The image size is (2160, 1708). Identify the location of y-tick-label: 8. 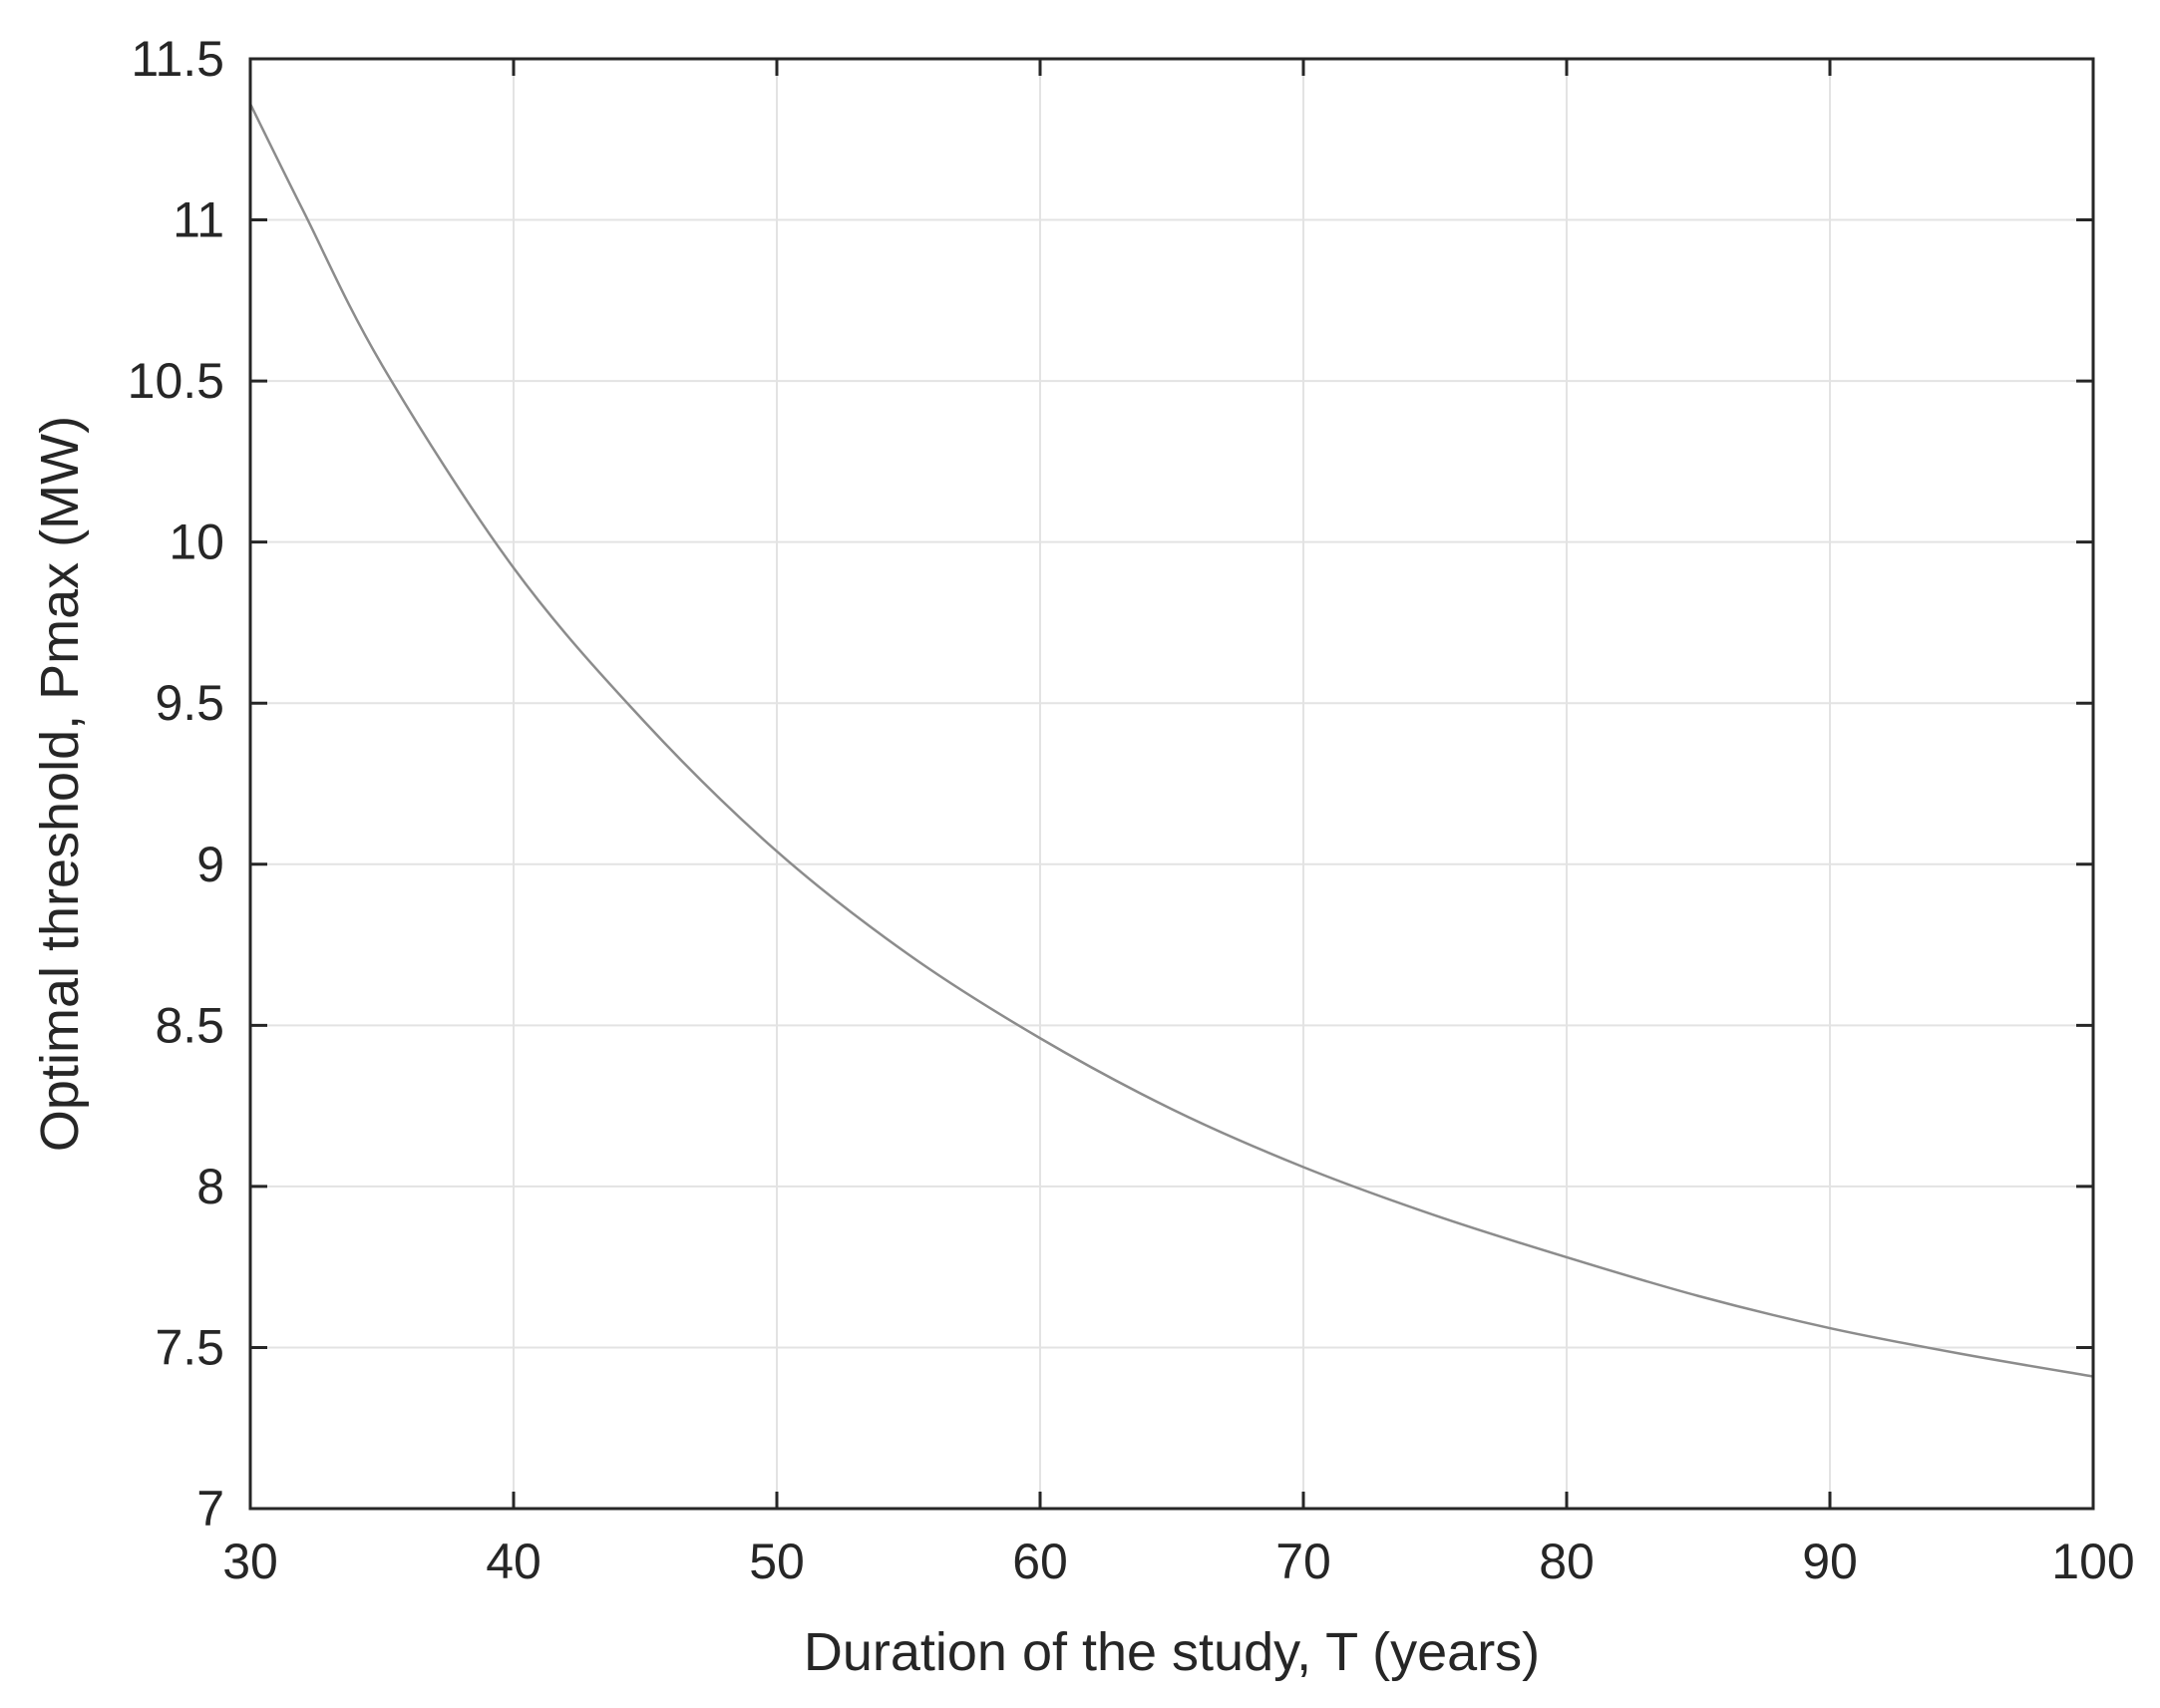
(210, 1186).